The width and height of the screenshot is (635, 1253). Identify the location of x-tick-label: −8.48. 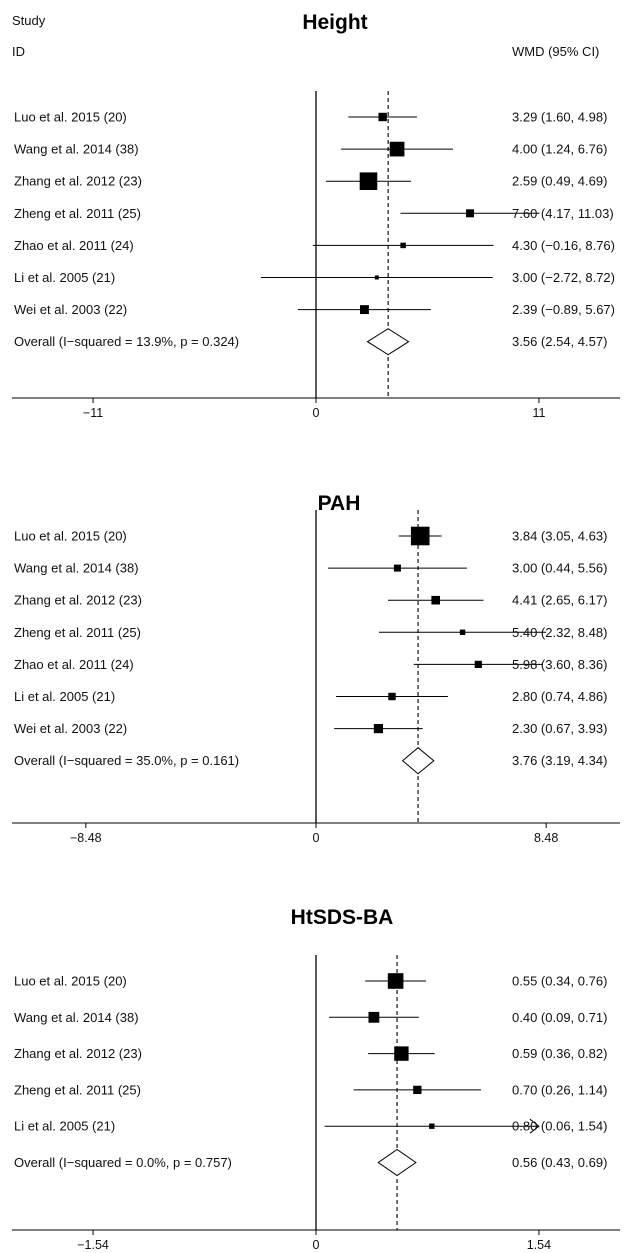
(86, 838).